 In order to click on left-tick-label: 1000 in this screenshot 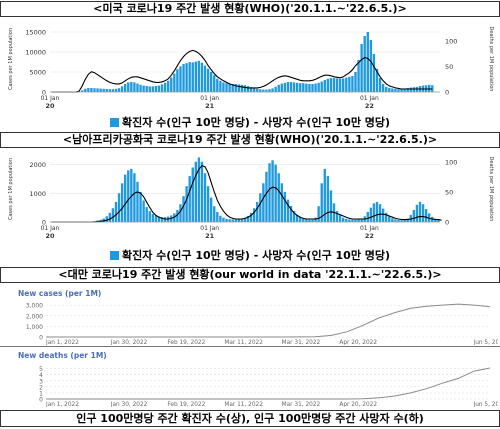, I will do `click(37, 194)`.